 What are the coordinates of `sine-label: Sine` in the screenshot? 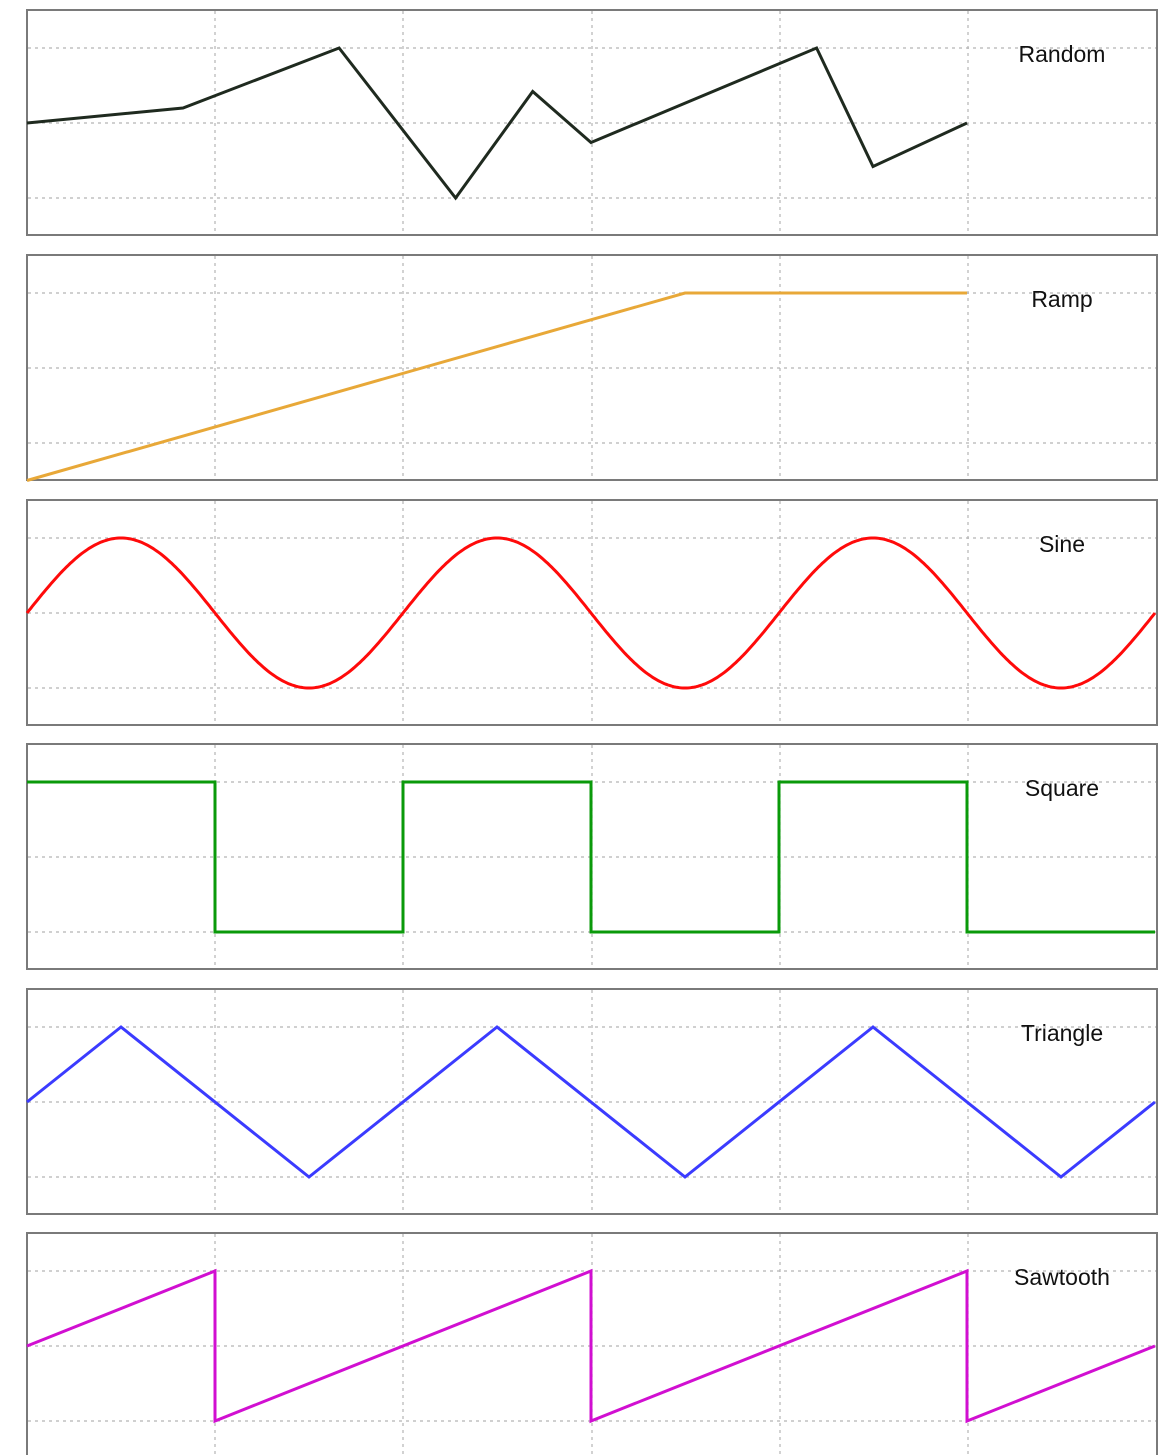 It's located at (1062, 544).